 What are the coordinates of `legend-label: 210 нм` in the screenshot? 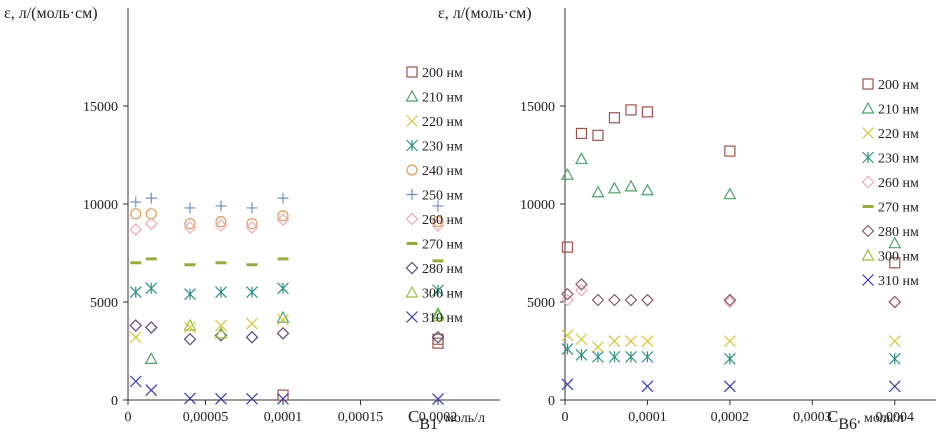 It's located at (898, 110).